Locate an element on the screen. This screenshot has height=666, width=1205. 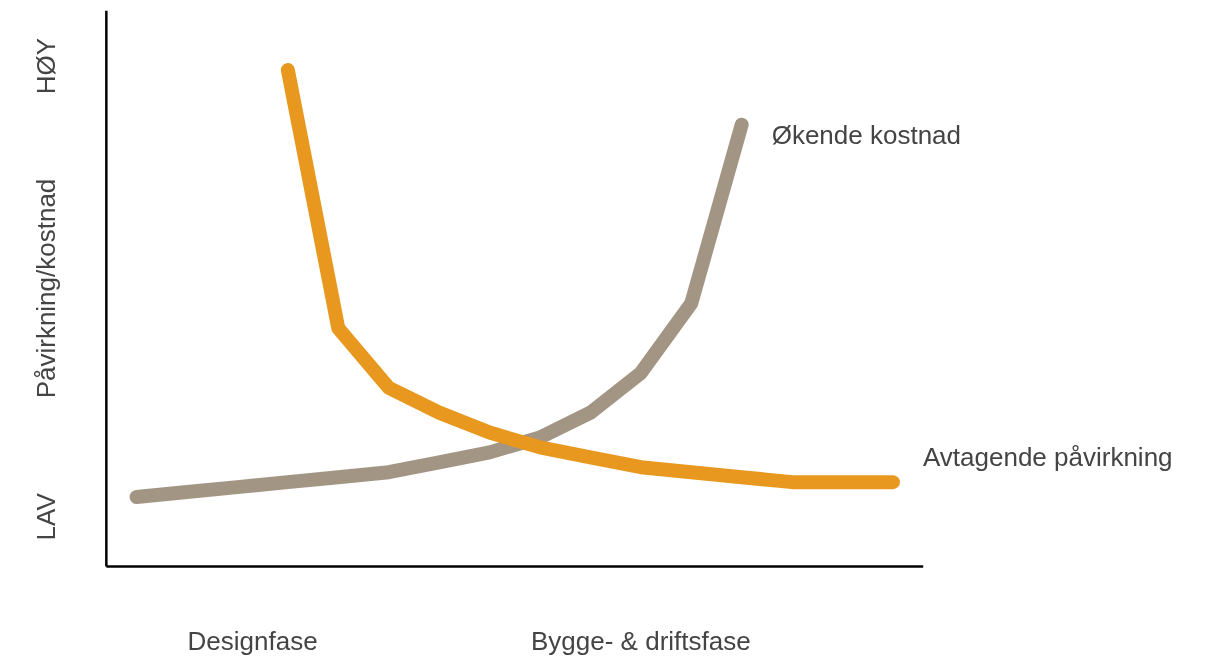
text: HØY is located at coordinates (46, 66).